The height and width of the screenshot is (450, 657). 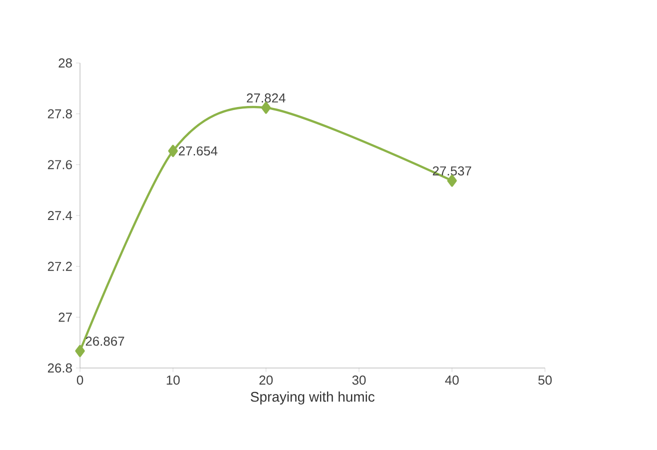 What do you see at coordinates (105, 341) in the screenshot?
I see `data-label: 26.867` at bounding box center [105, 341].